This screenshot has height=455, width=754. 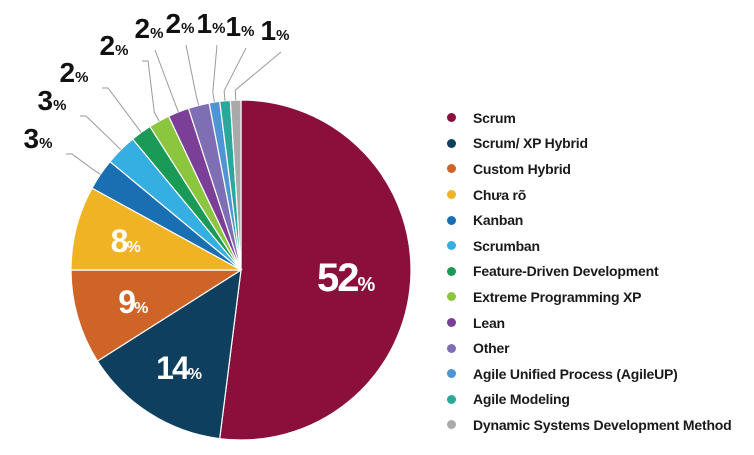 What do you see at coordinates (602, 424) in the screenshot?
I see `legend-label: Dynamic Systems Development Method` at bounding box center [602, 424].